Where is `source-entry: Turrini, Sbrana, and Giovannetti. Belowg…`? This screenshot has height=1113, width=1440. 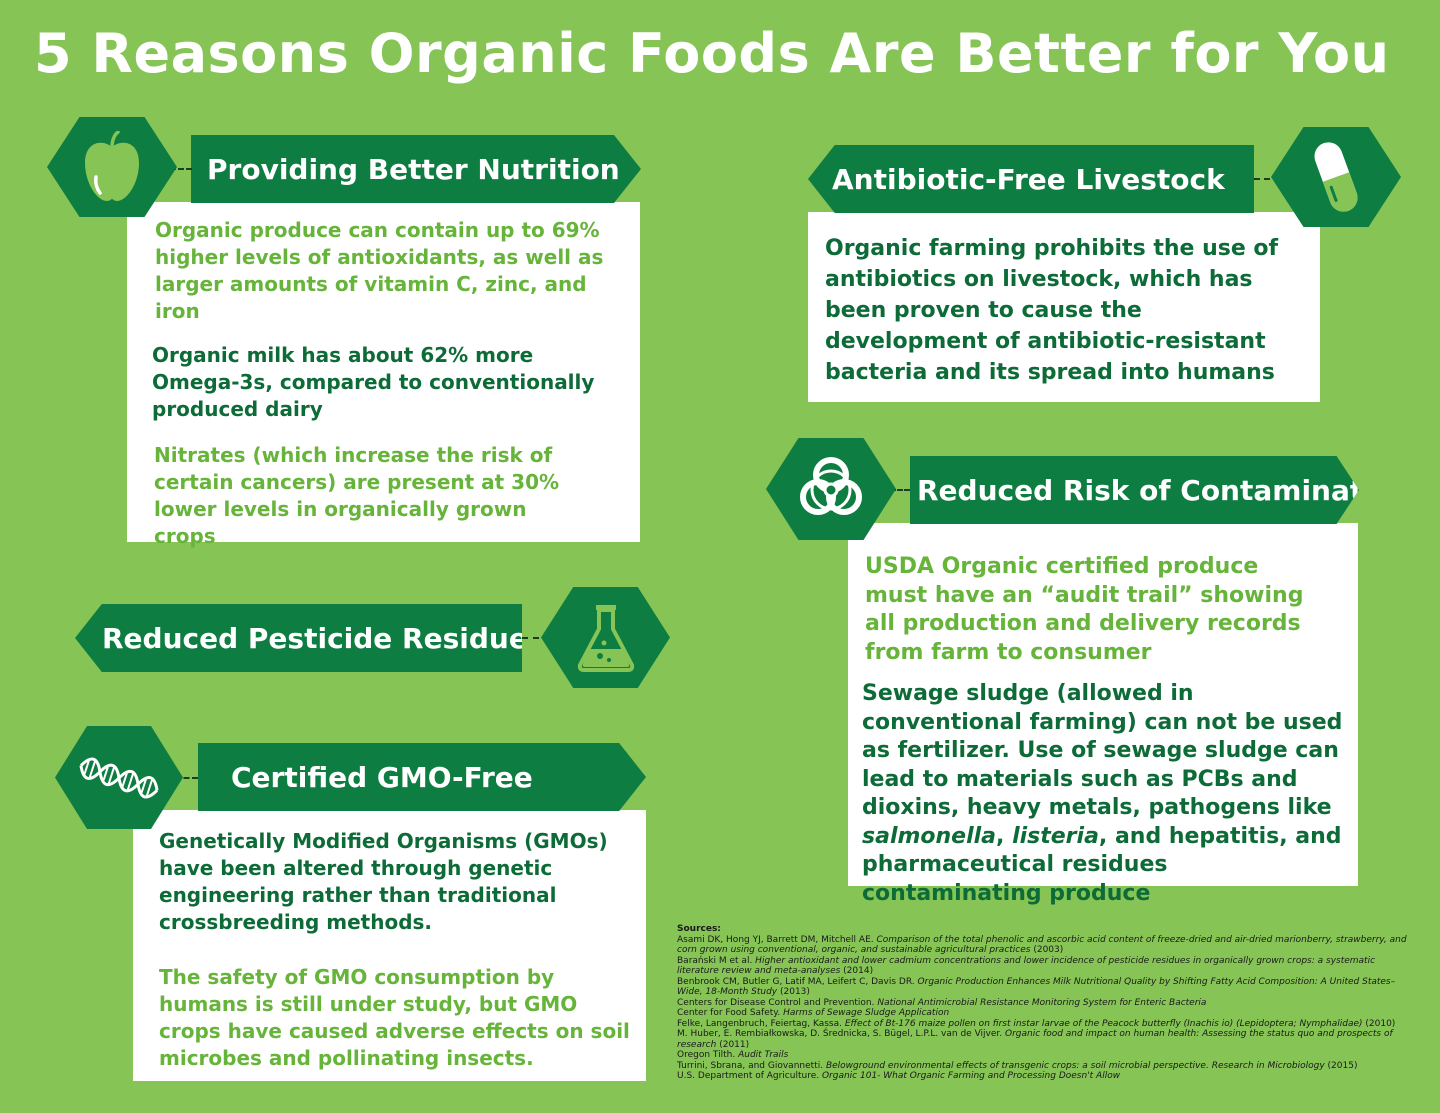 source-entry: Turrini, Sbrana, and Giovannetti. Belowg… is located at coordinates (1017, 1065).